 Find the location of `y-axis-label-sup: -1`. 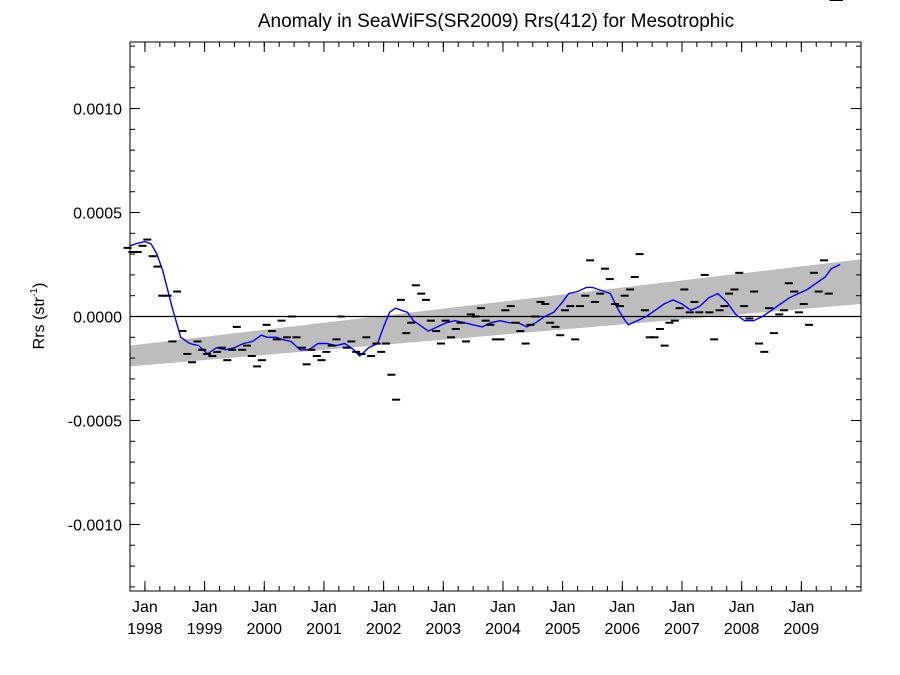

y-axis-label-sup: -1 is located at coordinates (34, 292).